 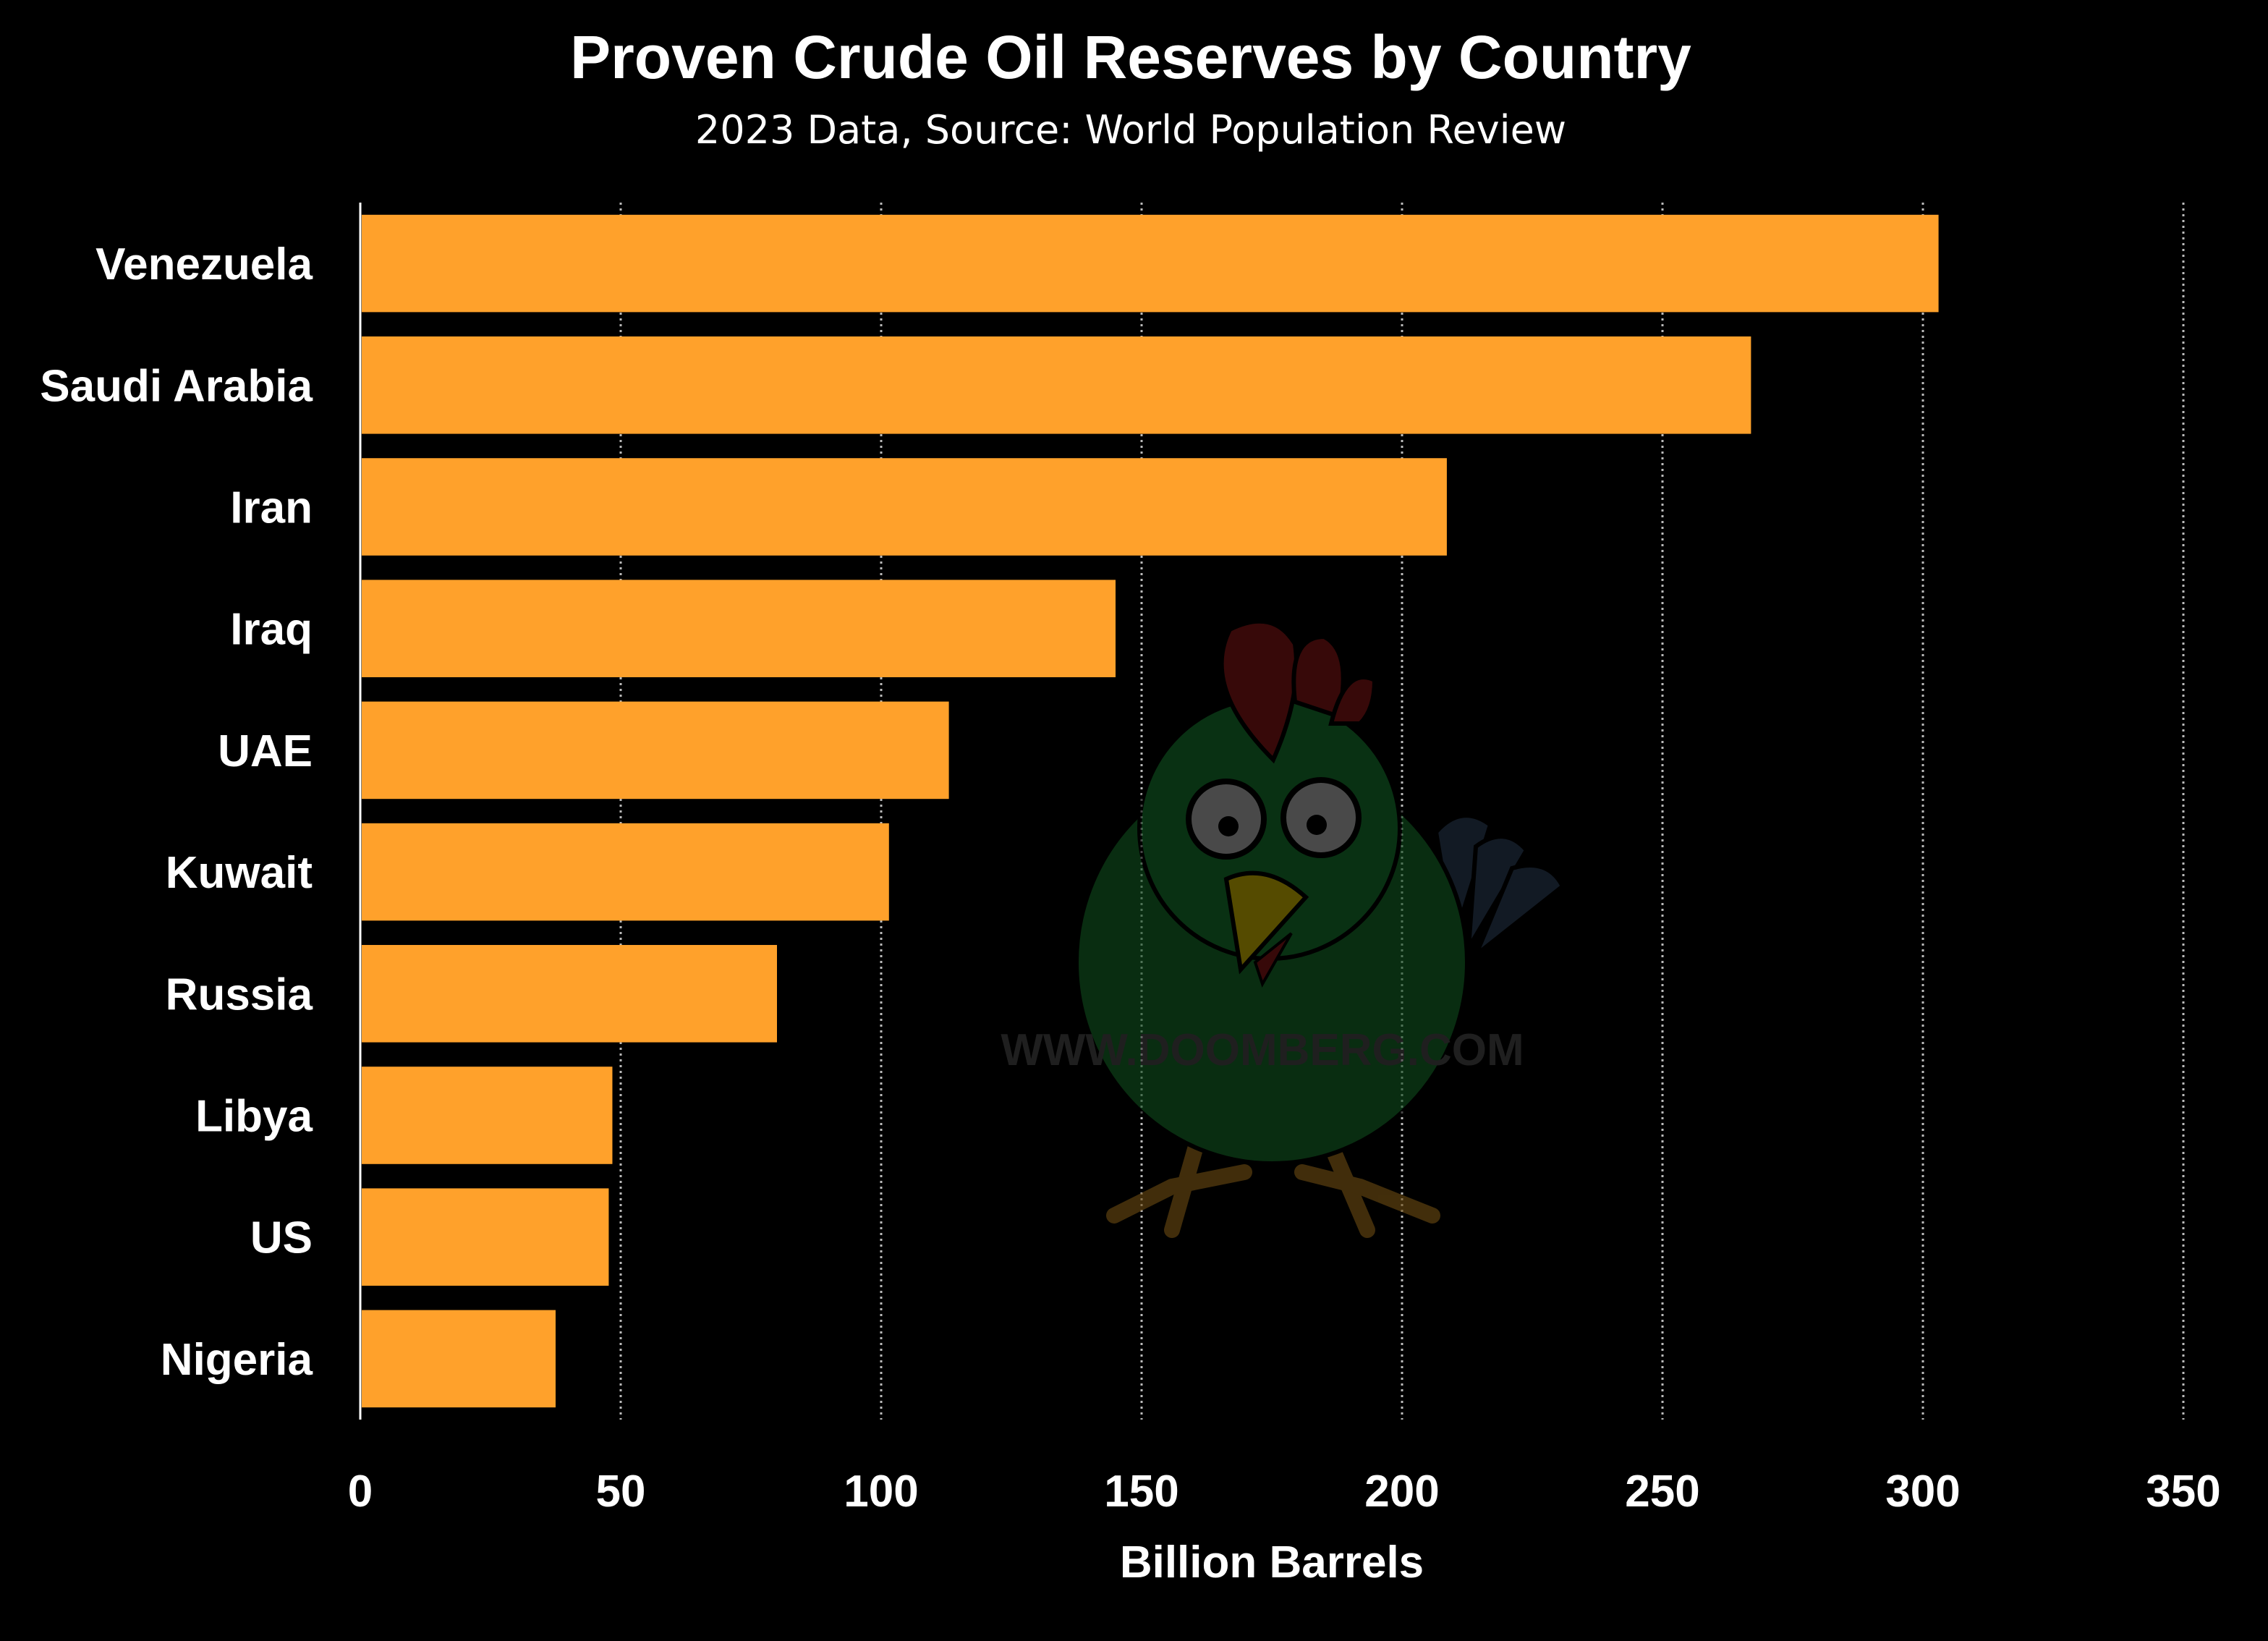 I want to click on chicken-eyes, so click(x=1274, y=818).